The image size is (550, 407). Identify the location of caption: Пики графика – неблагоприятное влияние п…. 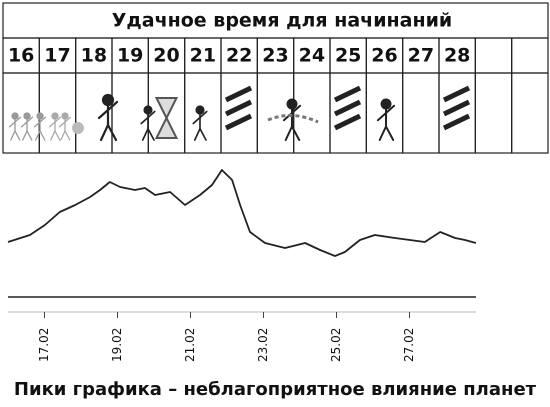
(275, 389).